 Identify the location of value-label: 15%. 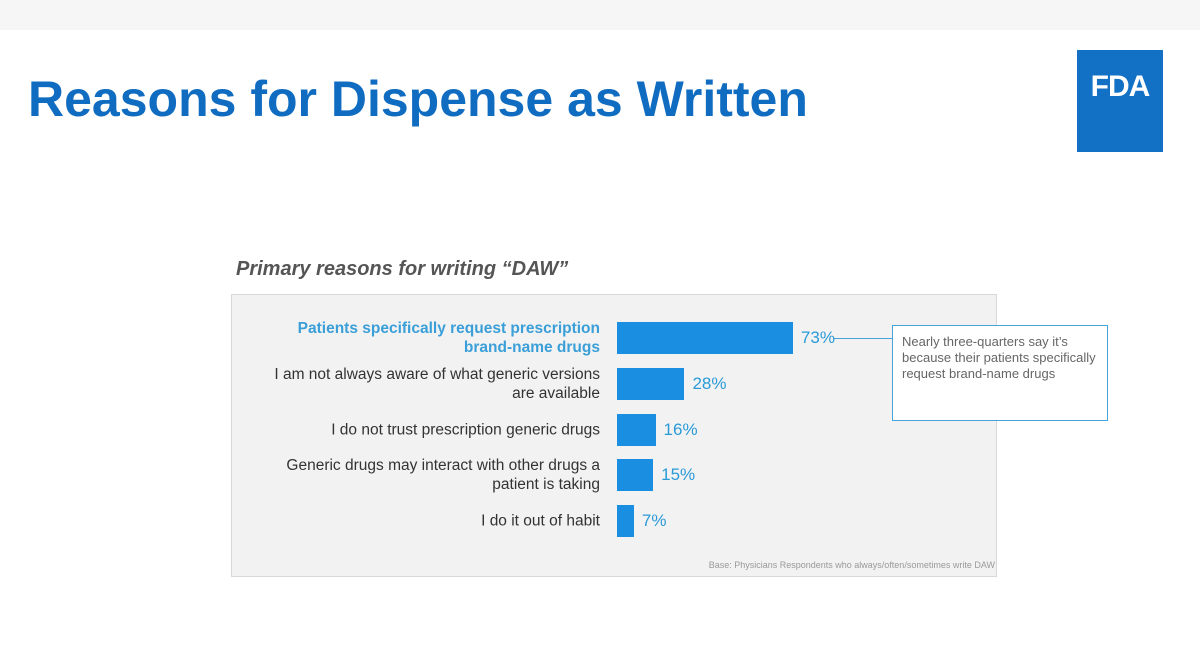
(678, 475).